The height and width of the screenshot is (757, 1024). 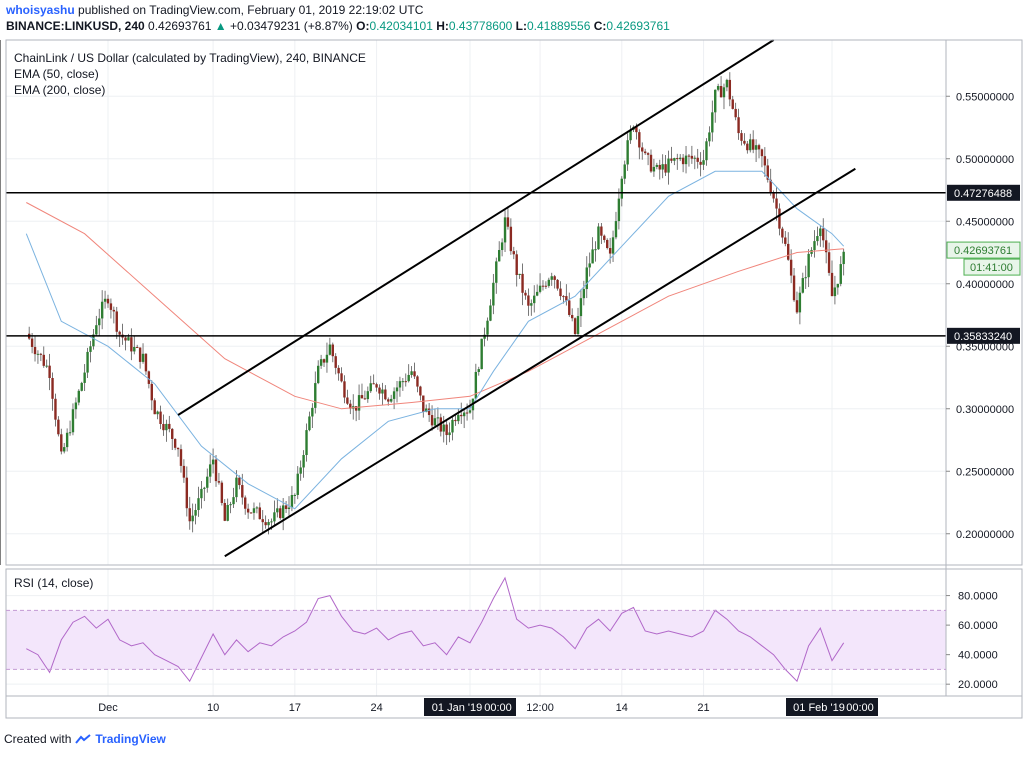 I want to click on price-tick-label: 0.20000000, so click(x=985, y=535).